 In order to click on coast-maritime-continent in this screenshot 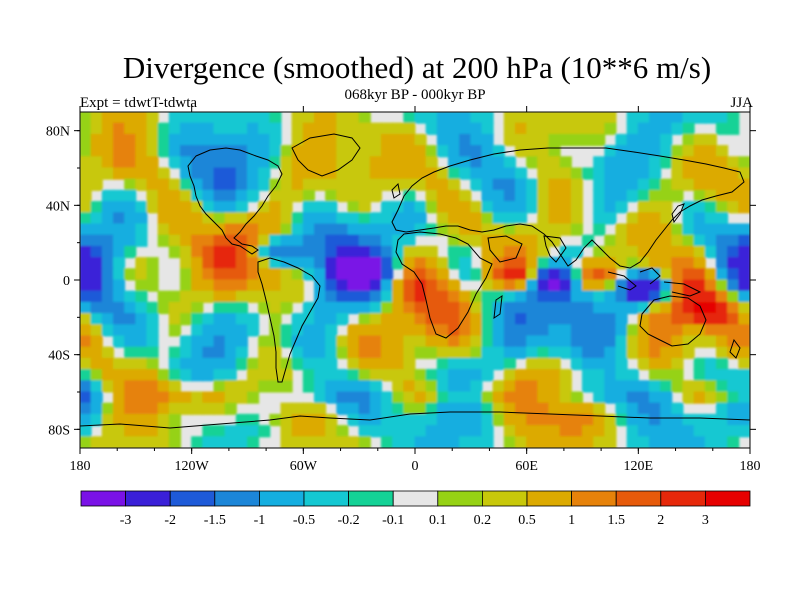, I will do `click(654, 282)`.